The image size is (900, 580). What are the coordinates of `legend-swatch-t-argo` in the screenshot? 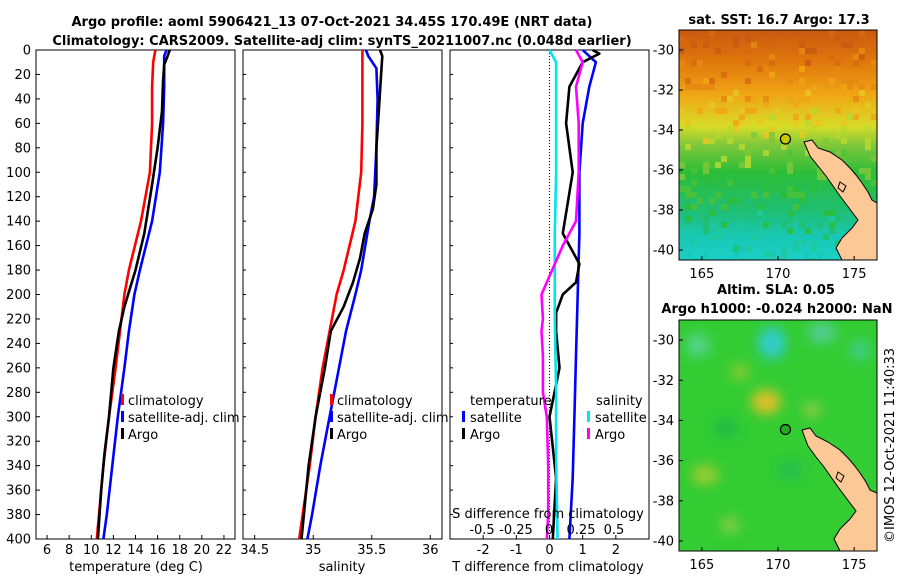 It's located at (463, 433).